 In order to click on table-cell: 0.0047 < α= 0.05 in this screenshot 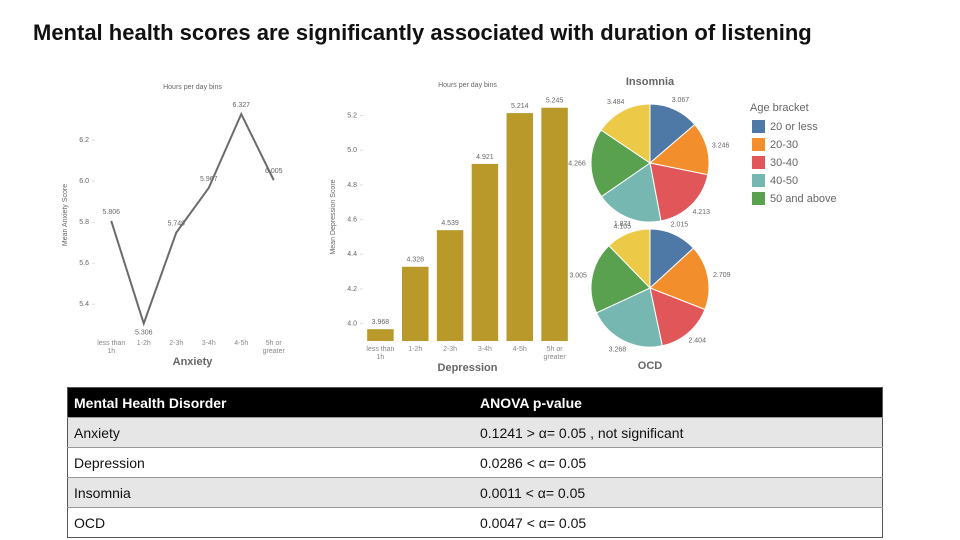, I will do `click(678, 522)`.